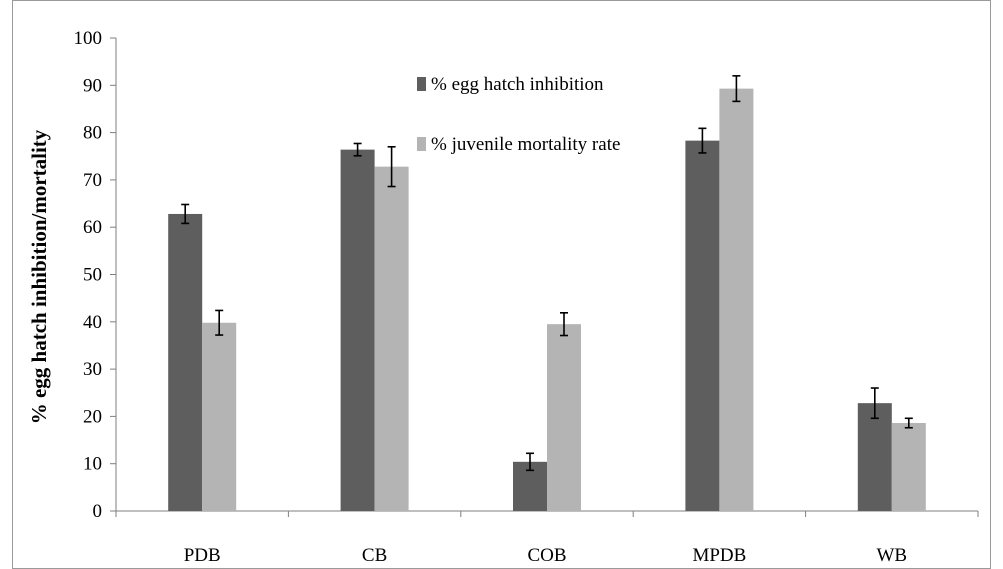 This screenshot has width=1003, height=569. I want to click on y-tick-label: 0, so click(98, 511).